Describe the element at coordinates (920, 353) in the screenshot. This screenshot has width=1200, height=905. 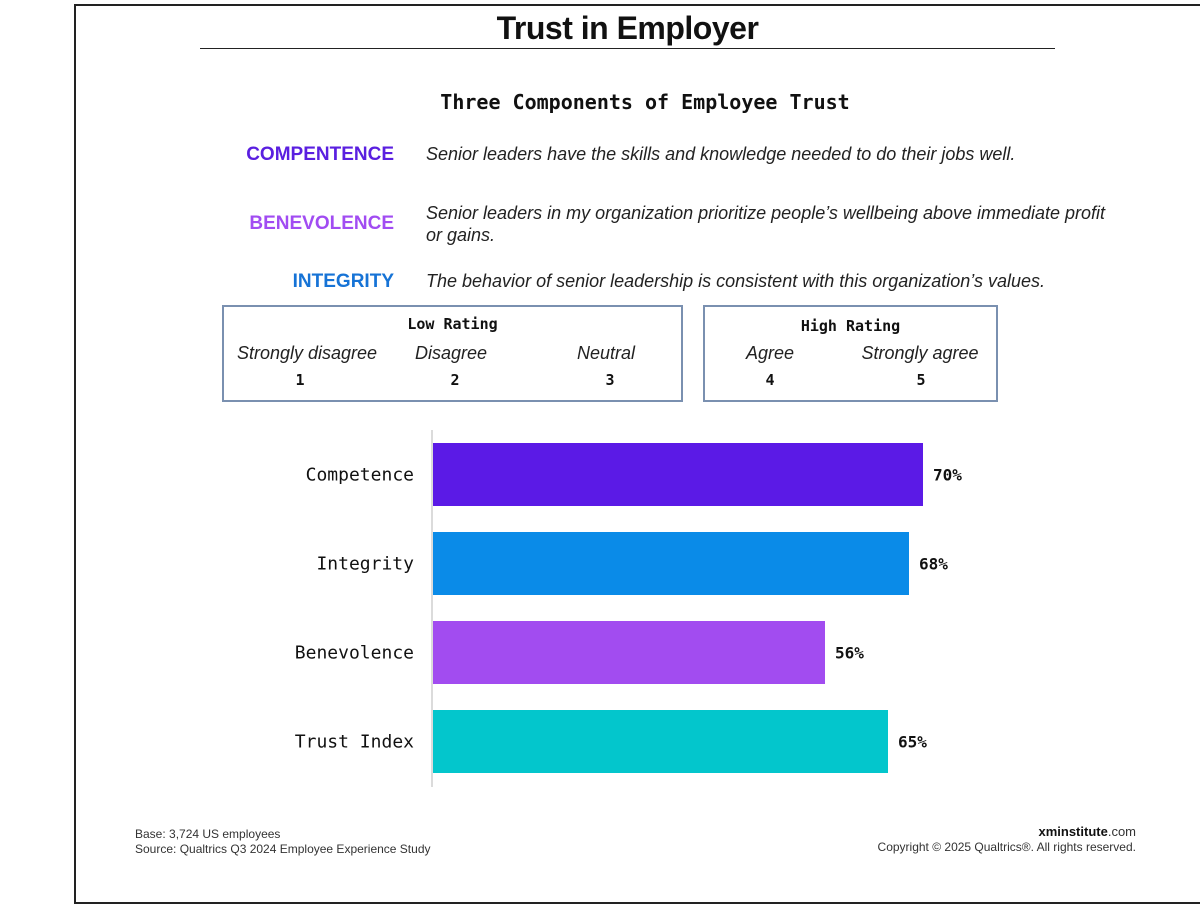
I see `scale-label-strongly-agree: Strongly agree` at that location.